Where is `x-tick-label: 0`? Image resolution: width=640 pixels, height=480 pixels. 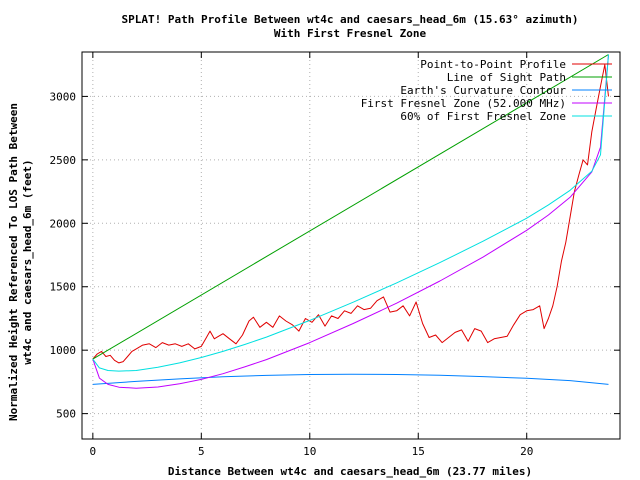 x-tick-label: 0 is located at coordinates (93, 451).